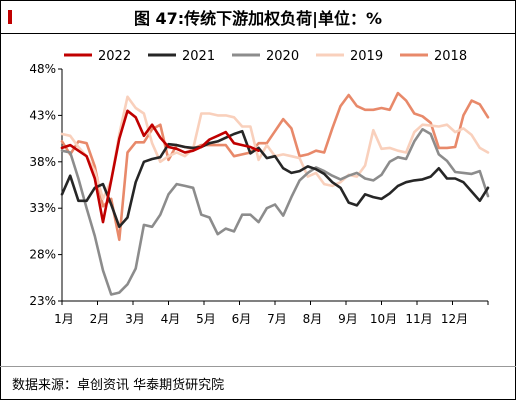 This screenshot has height=402, width=518. I want to click on y-tick-label: 48%, so click(42, 69).